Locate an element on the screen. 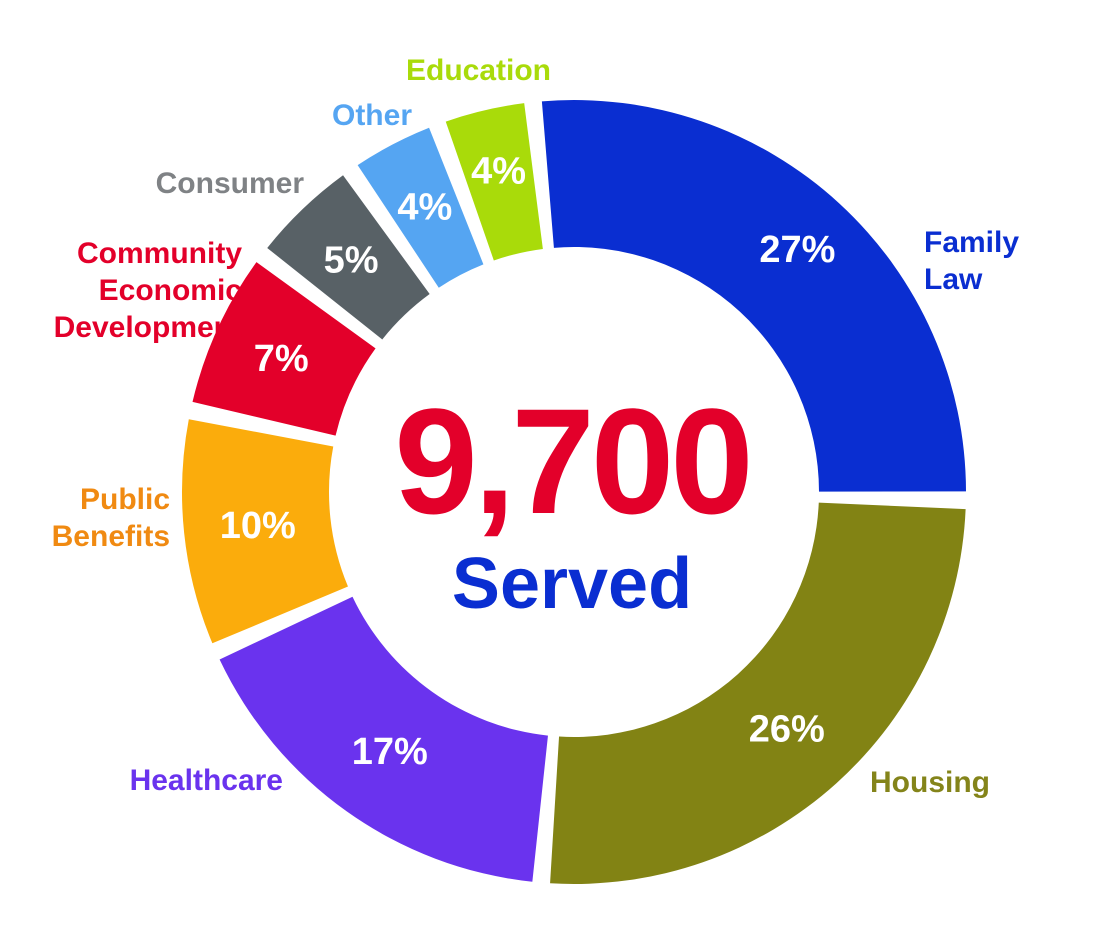 The height and width of the screenshot is (925, 1104). slice-category-label: Healthcare is located at coordinates (206, 780).